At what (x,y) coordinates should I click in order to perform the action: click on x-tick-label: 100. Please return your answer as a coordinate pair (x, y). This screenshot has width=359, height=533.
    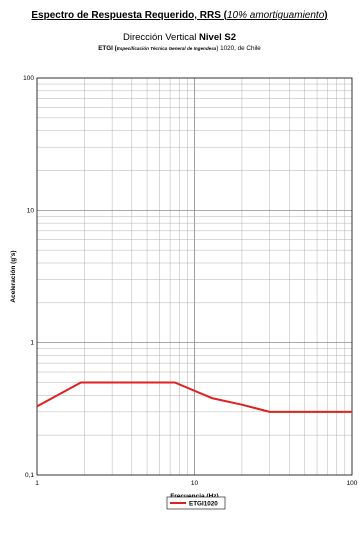
    Looking at the image, I should click on (352, 483).